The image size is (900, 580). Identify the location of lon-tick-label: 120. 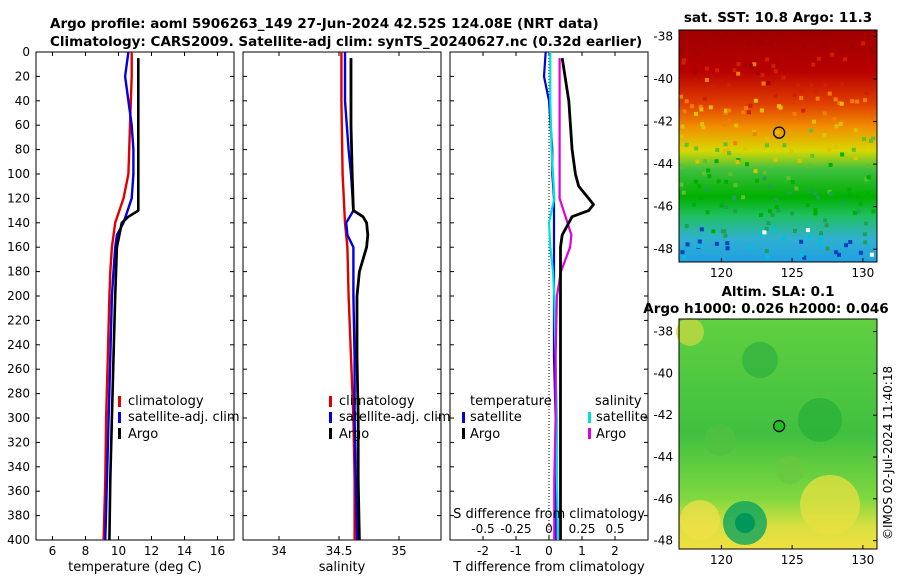
(721, 273).